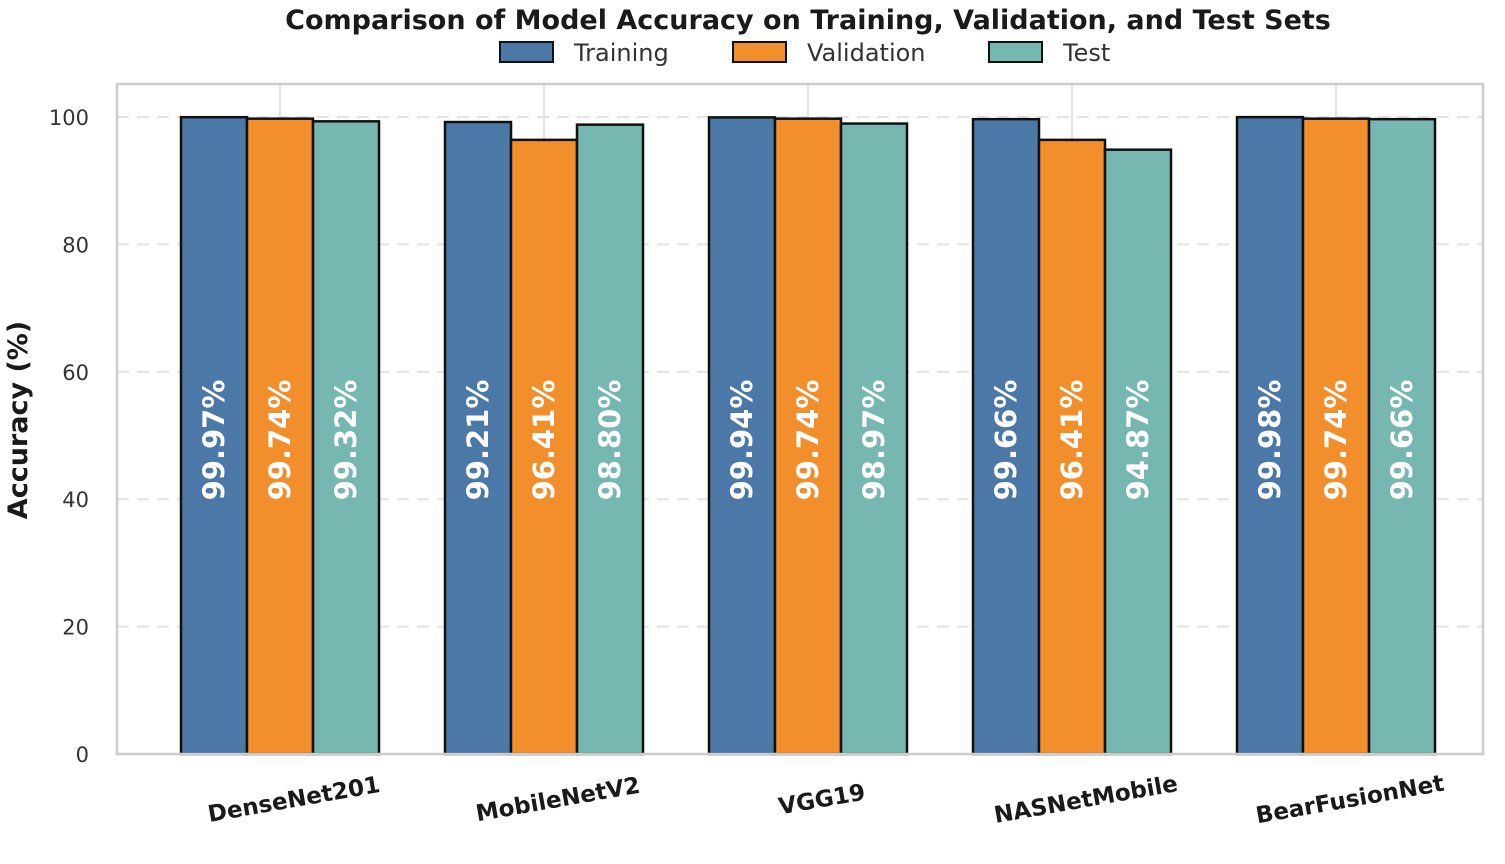  I want to click on y-tick-label: 0, so click(82, 755).